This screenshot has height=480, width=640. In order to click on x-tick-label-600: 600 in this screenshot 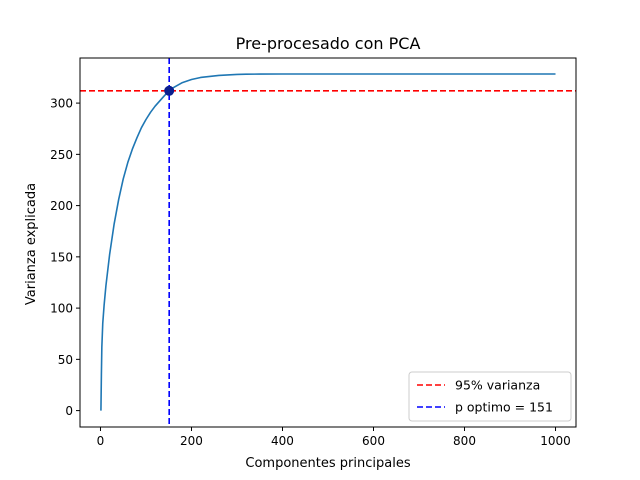, I will do `click(373, 441)`.